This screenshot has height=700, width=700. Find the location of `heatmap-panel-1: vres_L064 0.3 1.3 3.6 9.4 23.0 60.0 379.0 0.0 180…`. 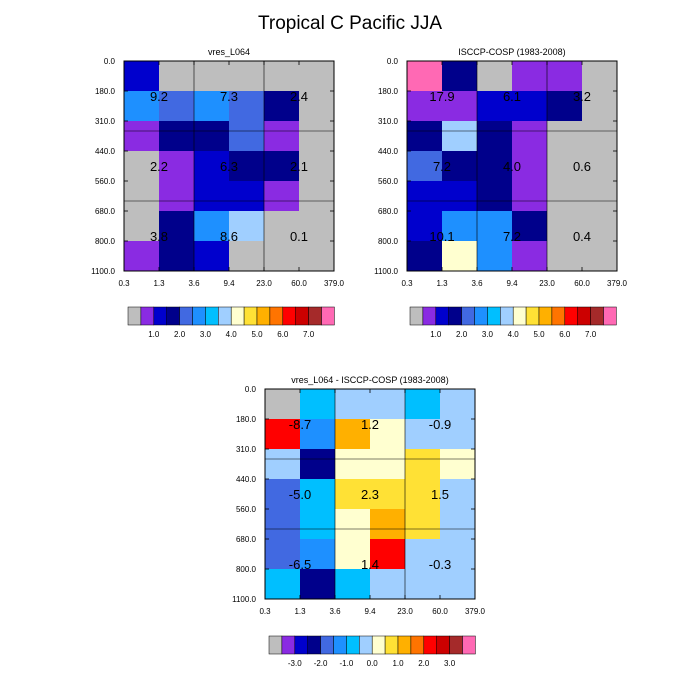

heatmap-panel-1: vres_L064 0.3 1.3 3.6 9.4 23.0 60.0 379.0 0.0 180… is located at coordinates (217, 167).